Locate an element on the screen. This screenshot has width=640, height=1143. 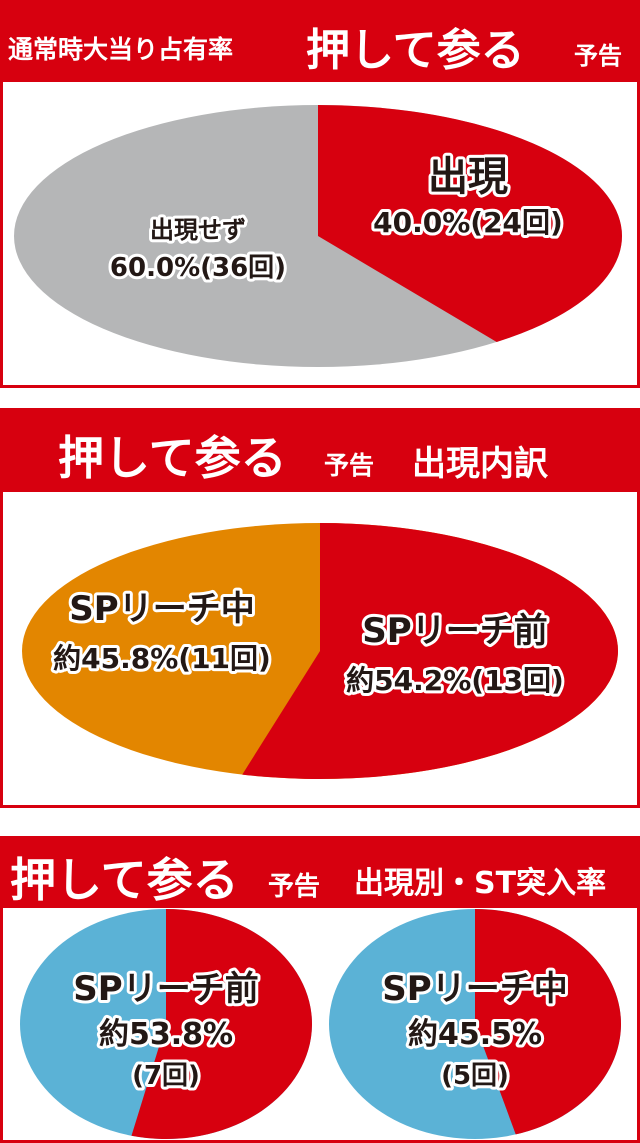
title-1b: 押して参る is located at coordinates (415, 50).